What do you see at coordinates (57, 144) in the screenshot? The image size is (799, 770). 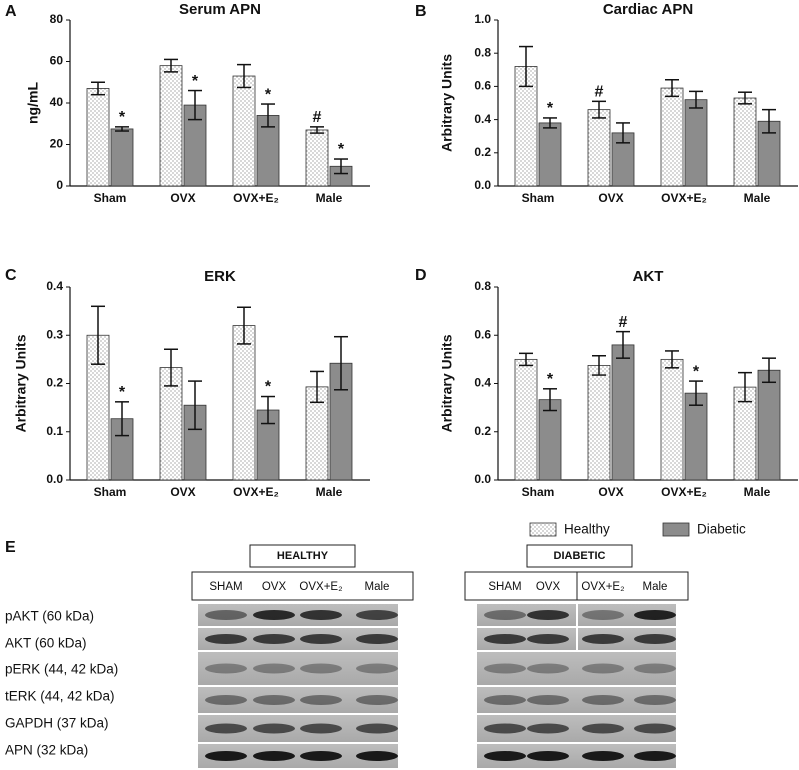 I see `y-tick-label: 20` at bounding box center [57, 144].